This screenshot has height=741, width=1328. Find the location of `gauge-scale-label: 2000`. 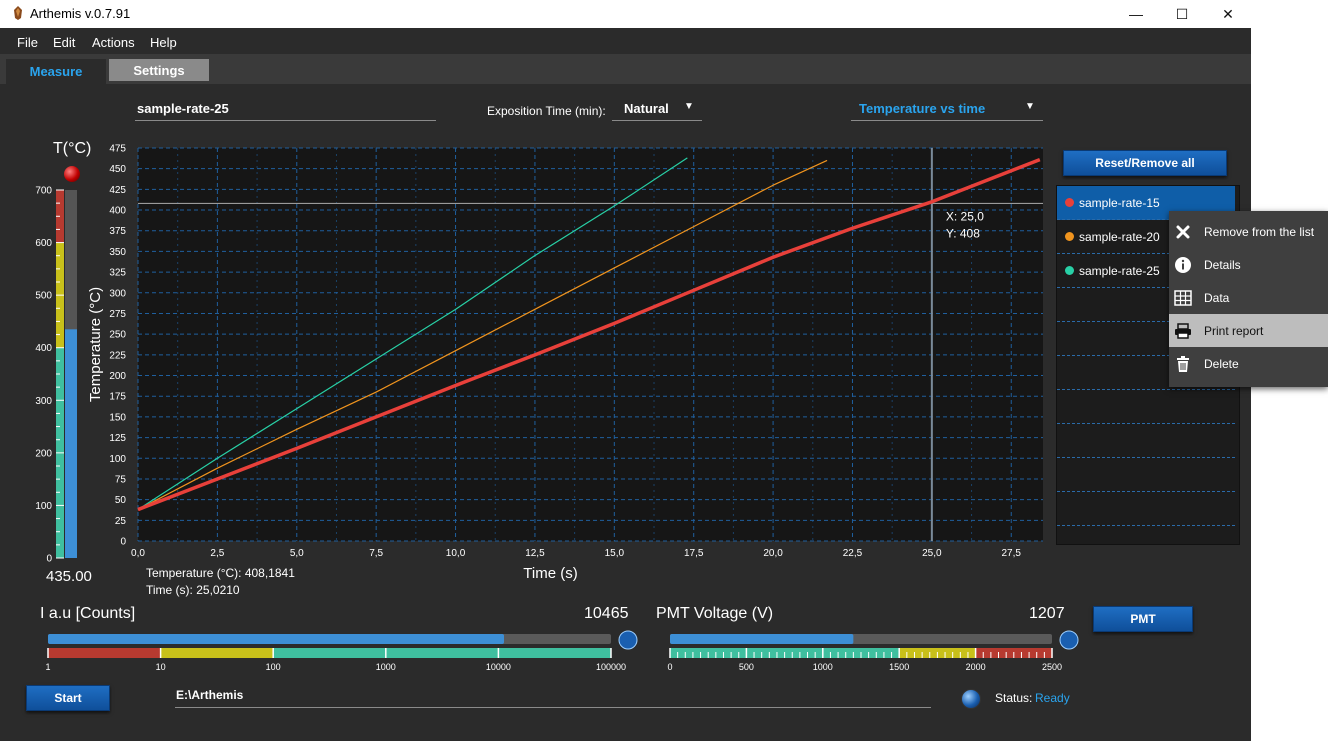

gauge-scale-label: 2000 is located at coordinates (976, 667).